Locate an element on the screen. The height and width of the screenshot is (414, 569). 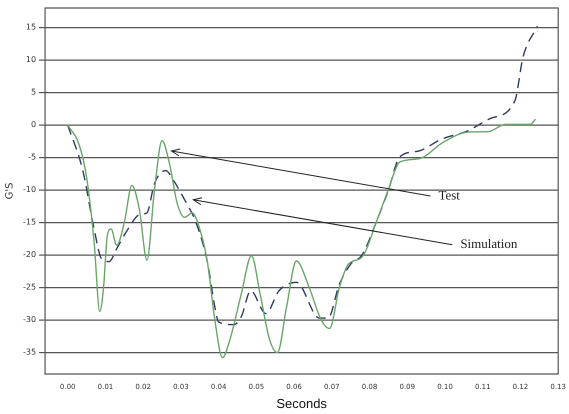
annotation: Simulation is located at coordinates (489, 244).